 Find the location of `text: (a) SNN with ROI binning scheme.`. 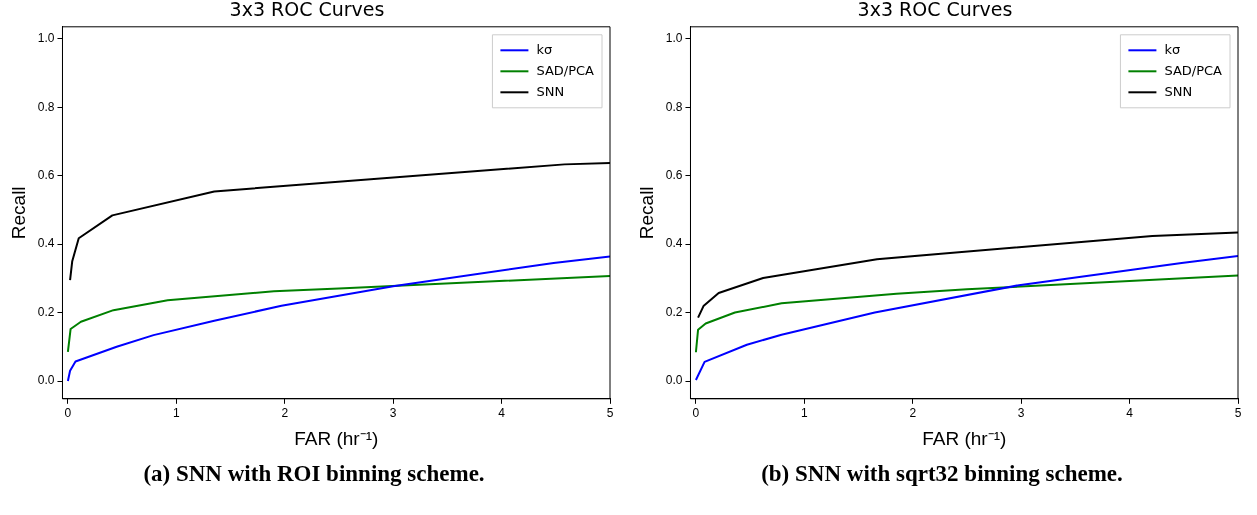

text: (a) SNN with ROI binning scheme. is located at coordinates (314, 474).